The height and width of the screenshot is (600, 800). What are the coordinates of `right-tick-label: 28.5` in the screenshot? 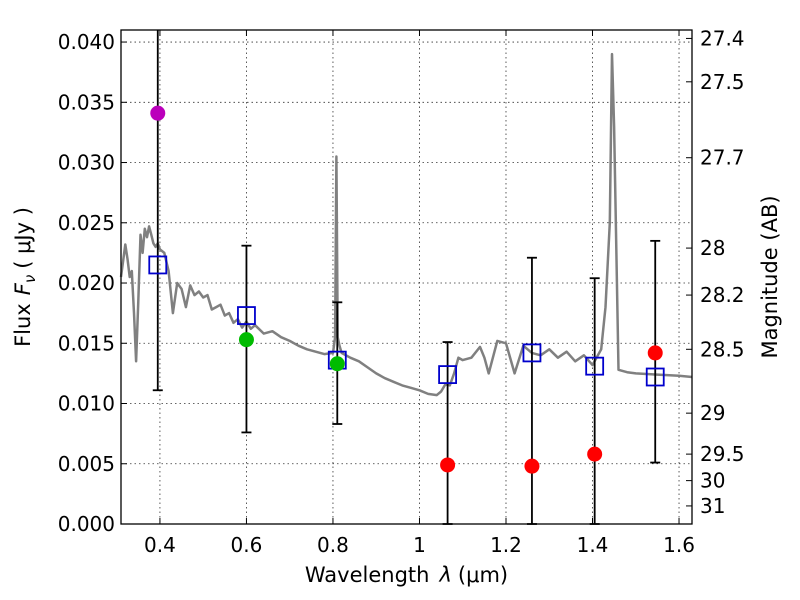 It's located at (722, 349).